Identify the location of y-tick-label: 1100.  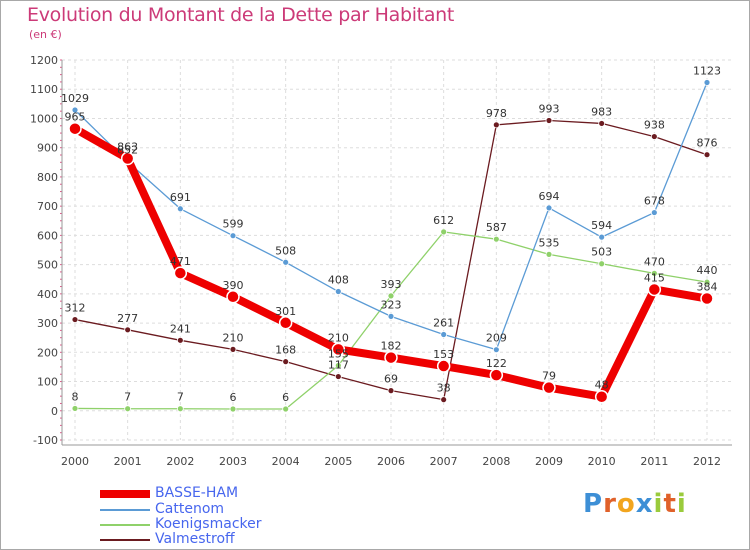
(44, 89).